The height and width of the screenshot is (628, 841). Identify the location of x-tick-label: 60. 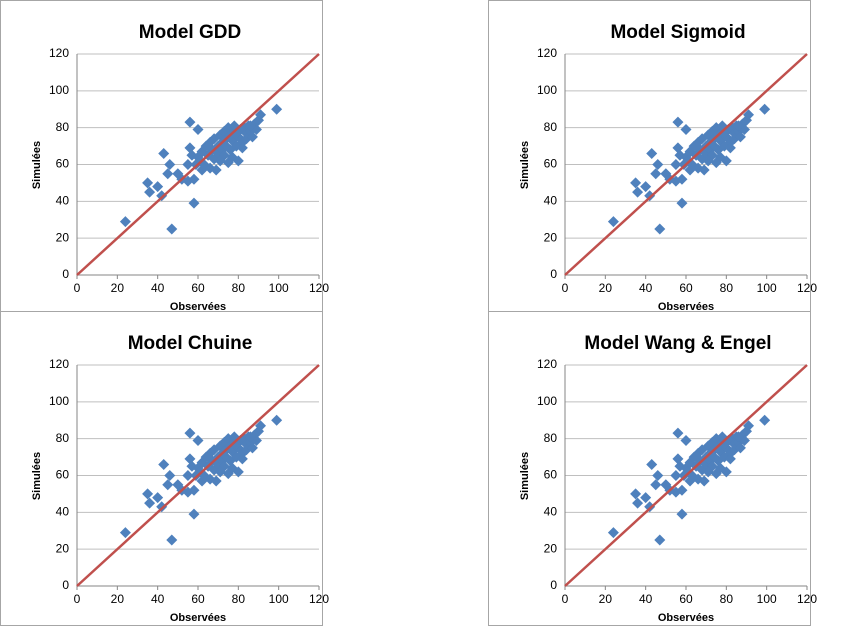
(198, 599).